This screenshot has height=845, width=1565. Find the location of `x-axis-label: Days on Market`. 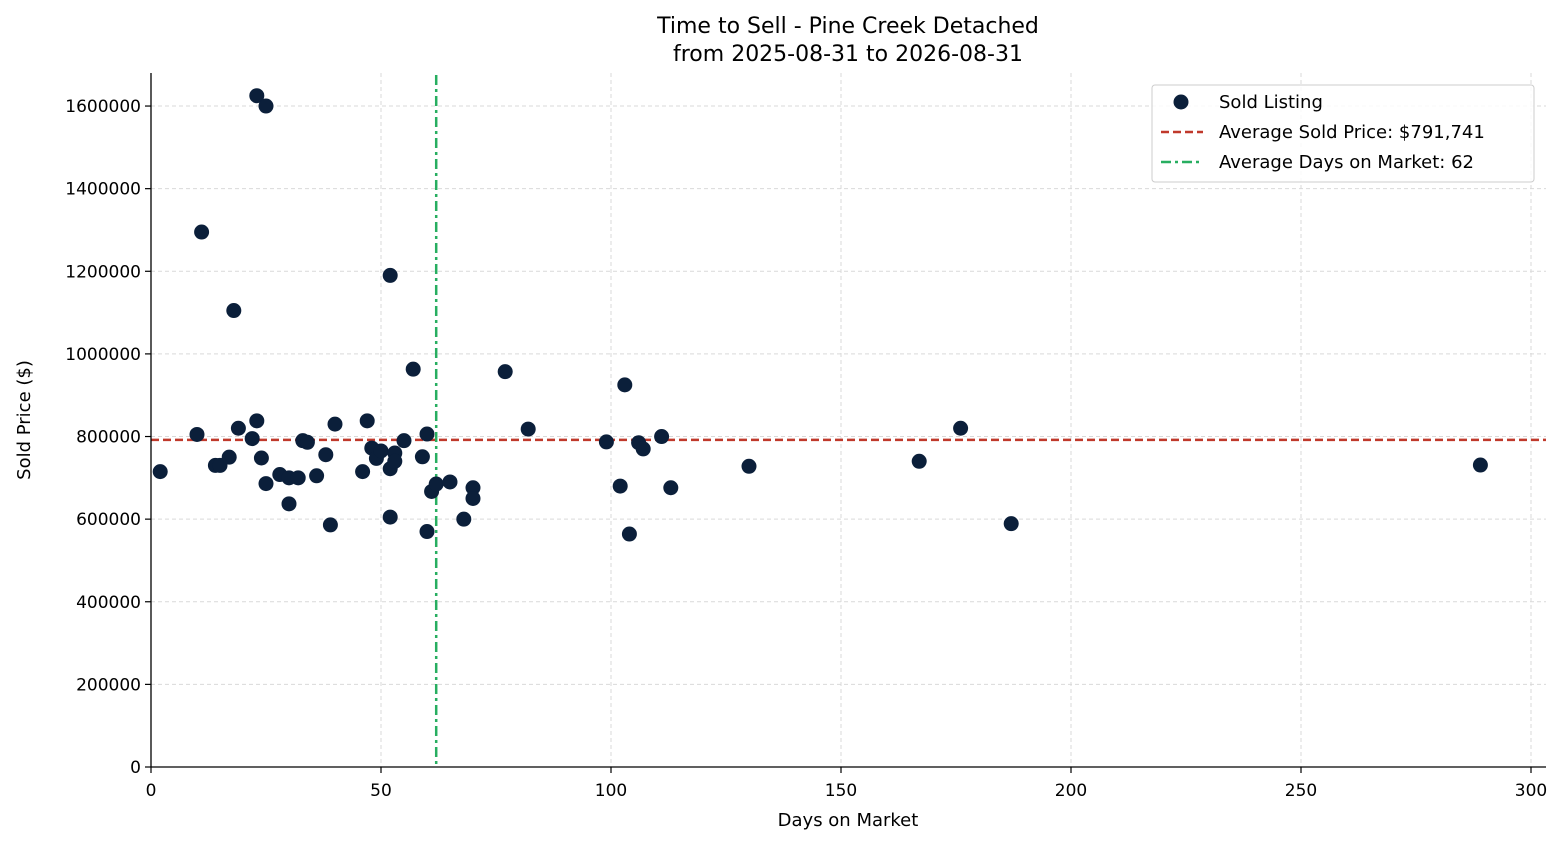

x-axis-label: Days on Market is located at coordinates (848, 820).